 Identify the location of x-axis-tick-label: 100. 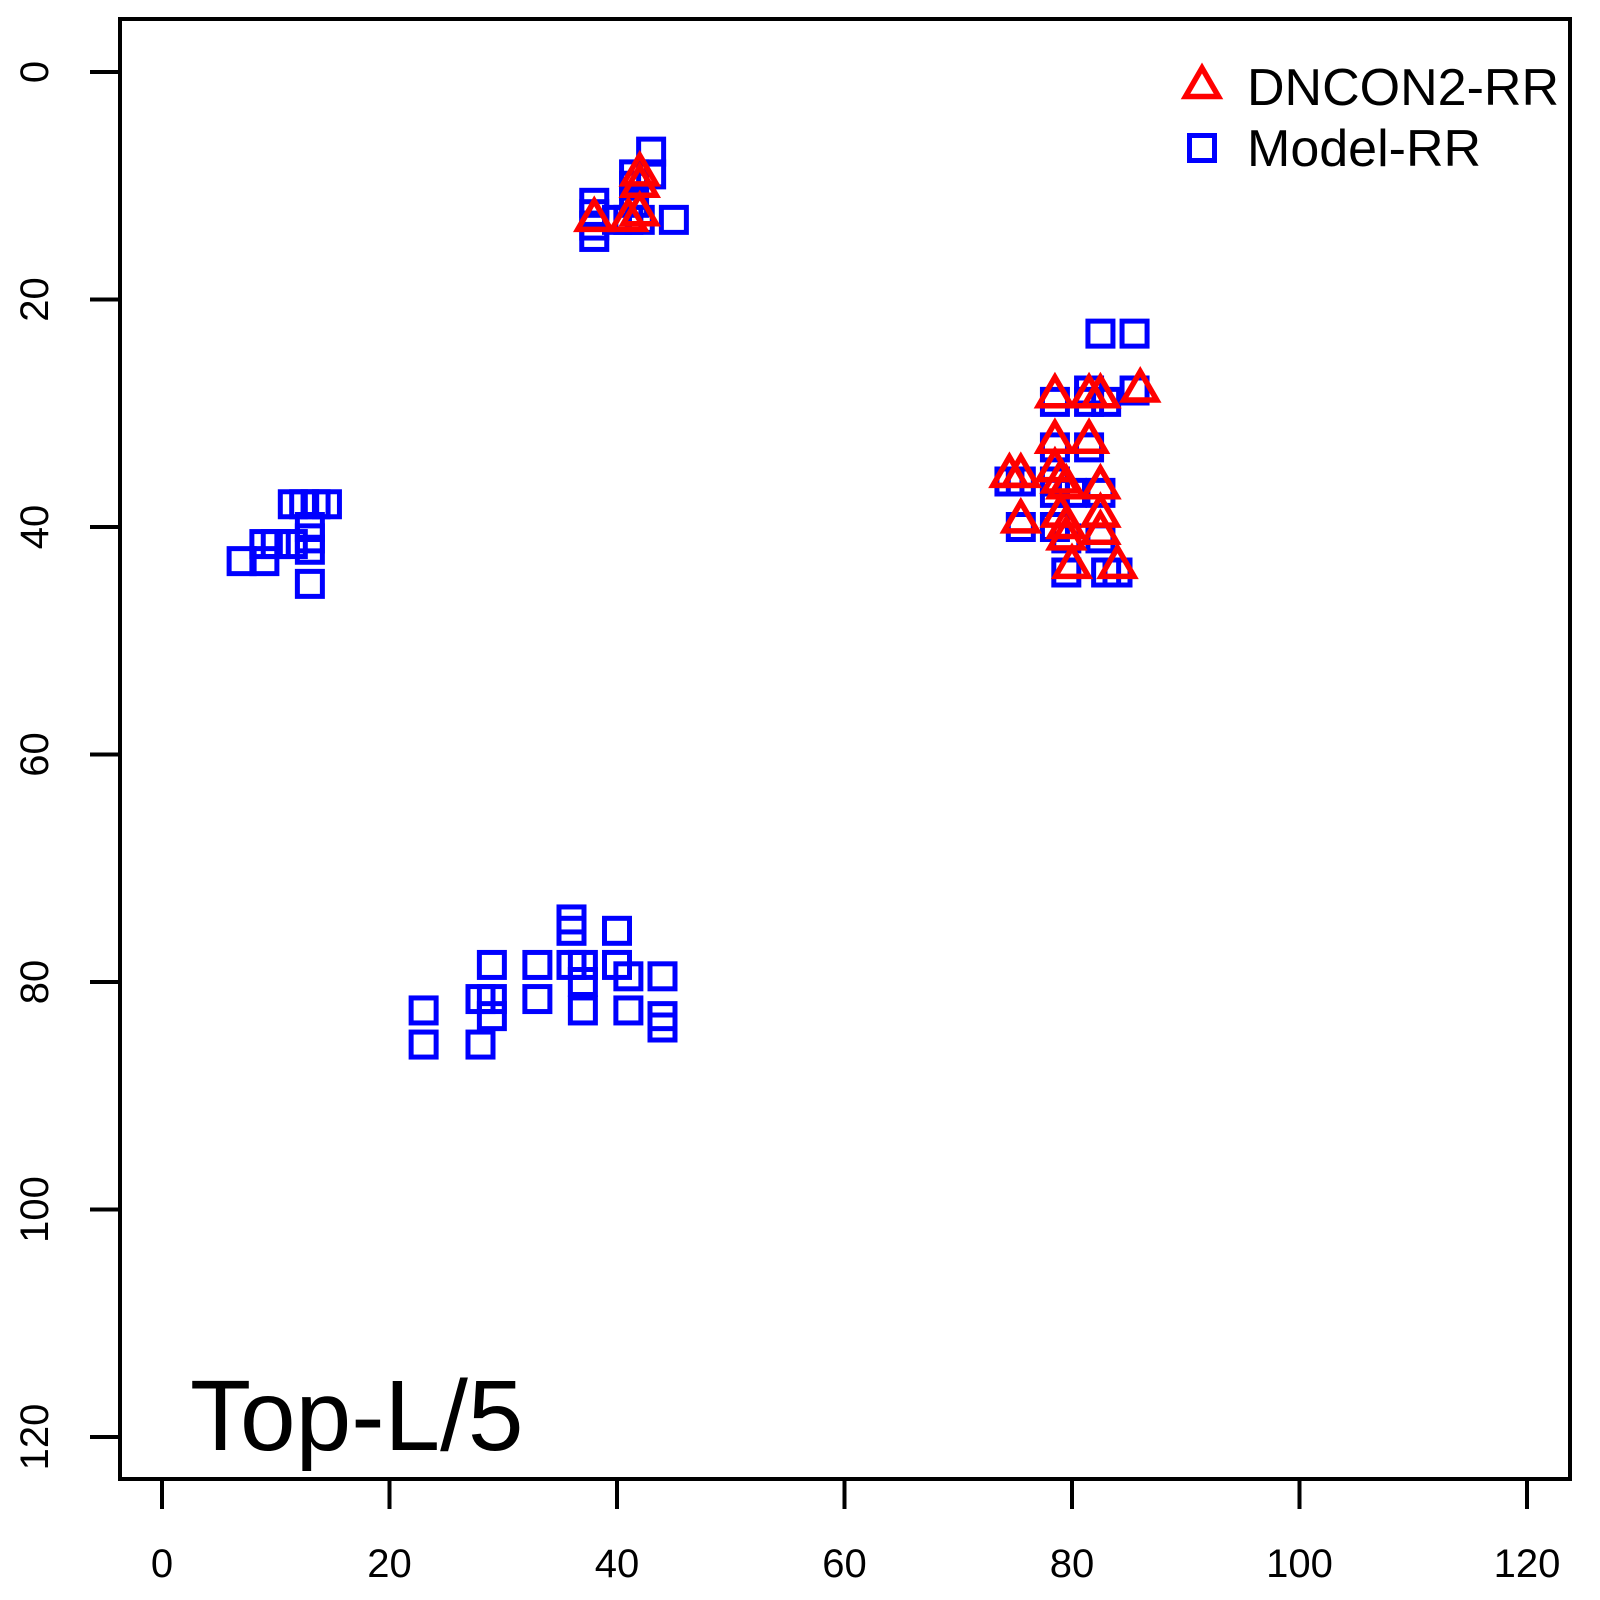
(1299, 1564).